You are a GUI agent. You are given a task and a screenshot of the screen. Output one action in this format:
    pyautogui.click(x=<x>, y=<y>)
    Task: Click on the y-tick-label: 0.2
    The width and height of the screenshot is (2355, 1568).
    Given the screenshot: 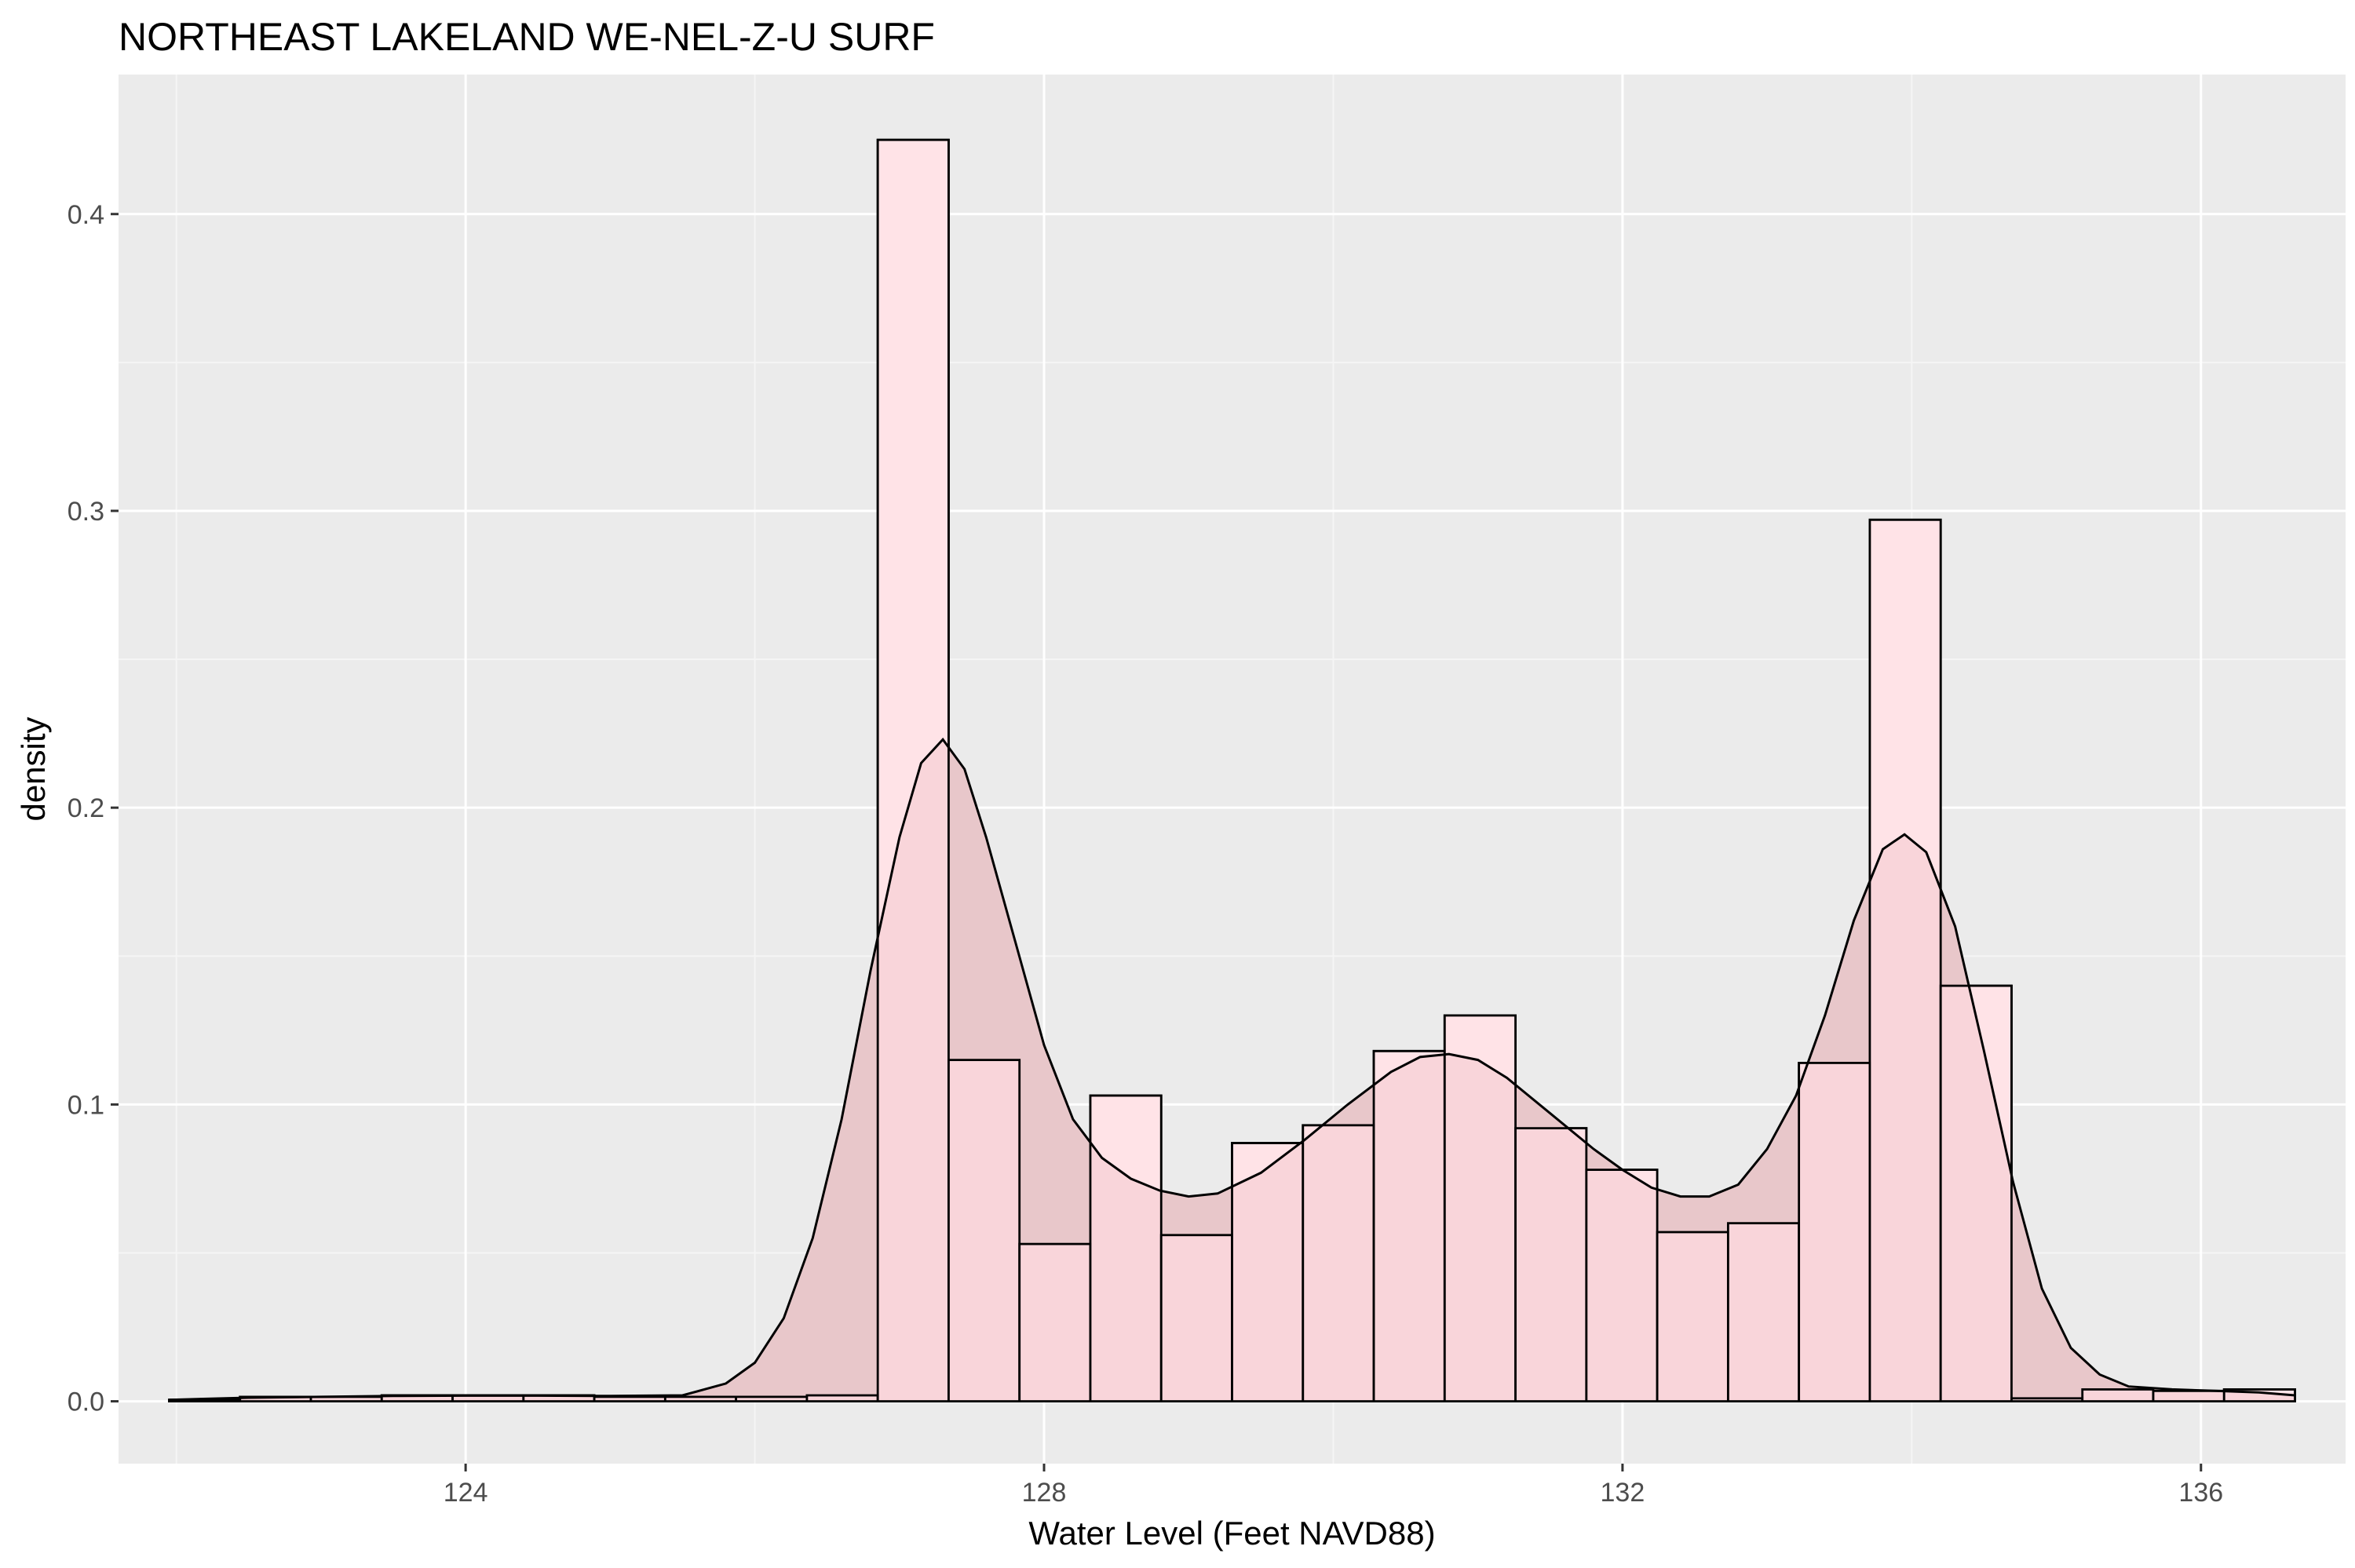 What is the action you would take?
    pyautogui.click(x=86, y=808)
    